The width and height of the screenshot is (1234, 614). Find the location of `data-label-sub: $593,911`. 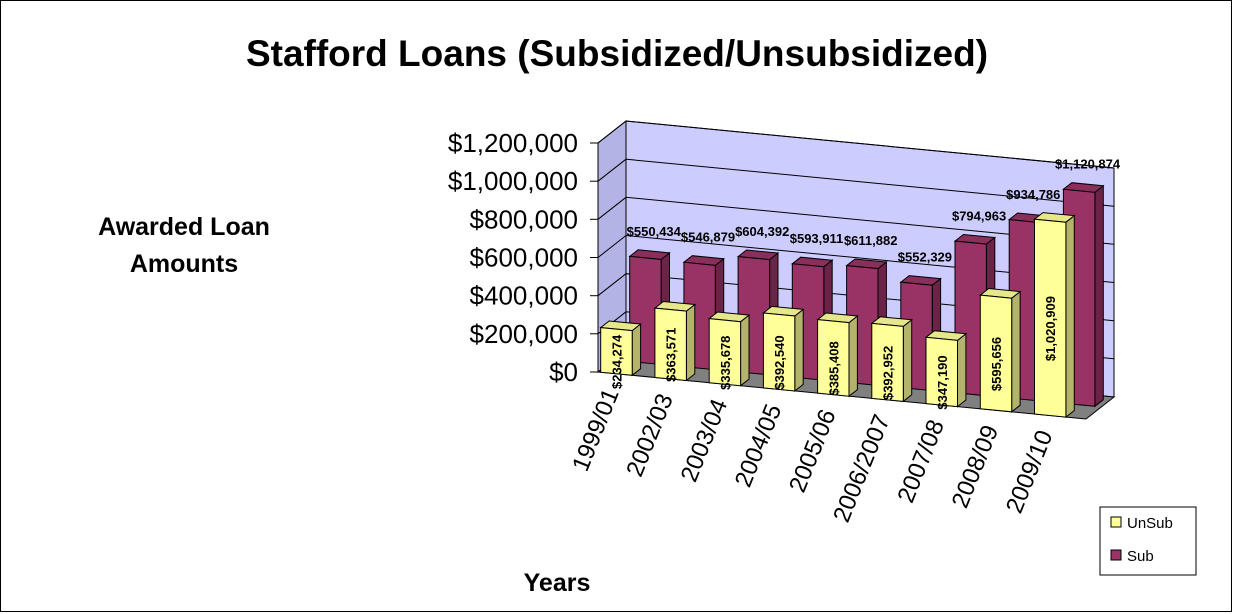

data-label-sub: $593,911 is located at coordinates (817, 238).